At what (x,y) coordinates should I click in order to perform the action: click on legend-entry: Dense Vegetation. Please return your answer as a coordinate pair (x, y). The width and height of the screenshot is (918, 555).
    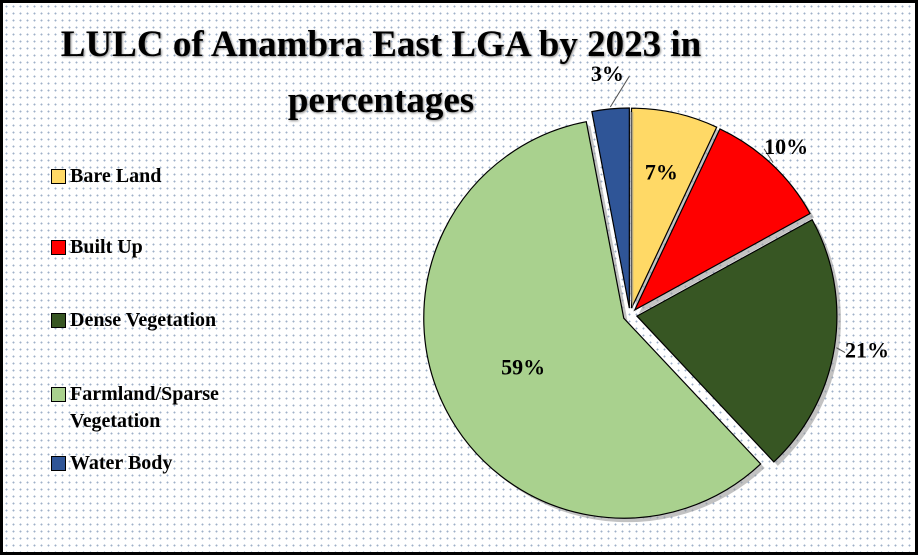
    Looking at the image, I should click on (171, 320).